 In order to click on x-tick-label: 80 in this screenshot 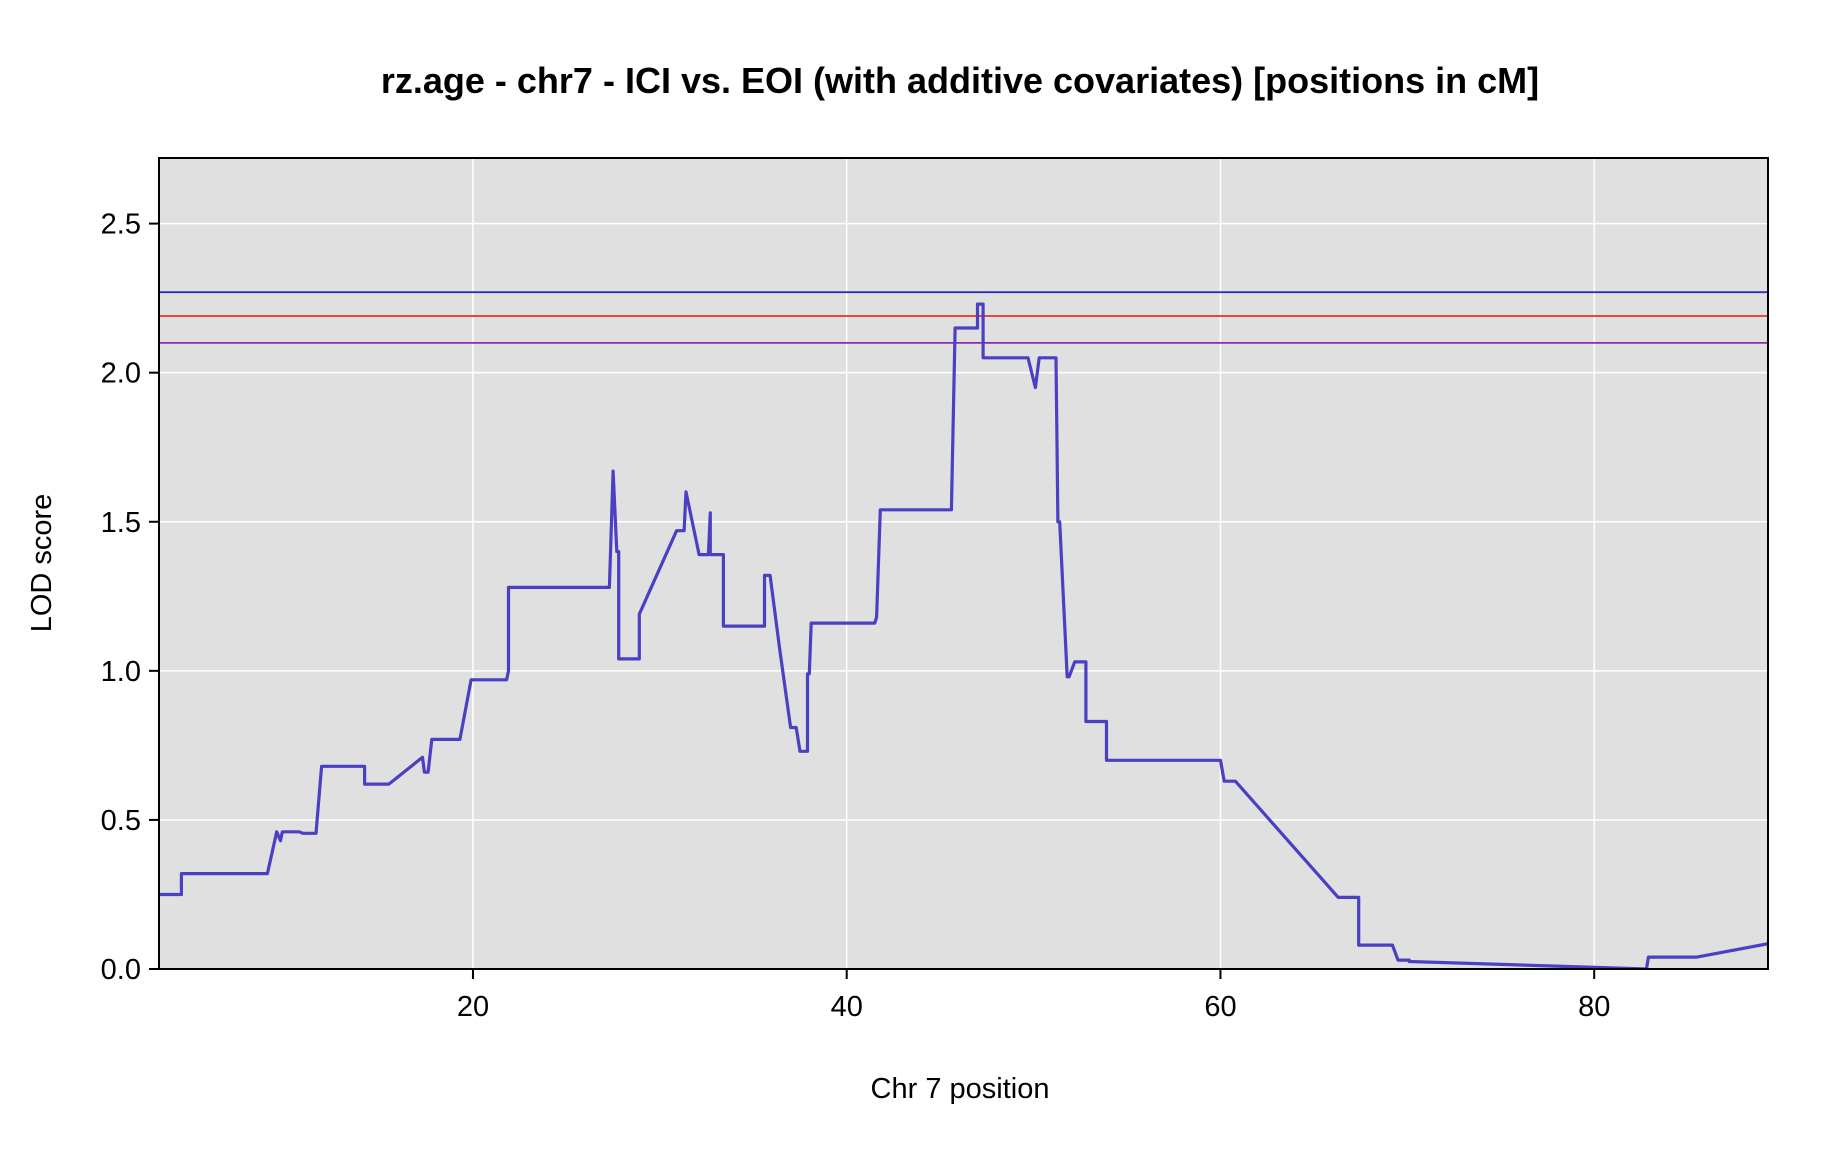, I will do `click(1594, 1007)`.